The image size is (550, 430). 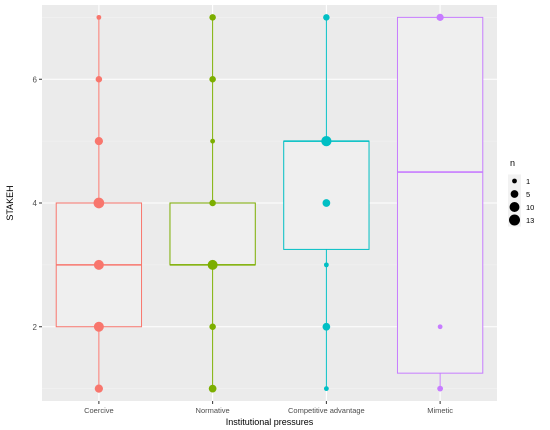 What do you see at coordinates (521, 192) in the screenshot?
I see `legend: n 1 5 10 13` at bounding box center [521, 192].